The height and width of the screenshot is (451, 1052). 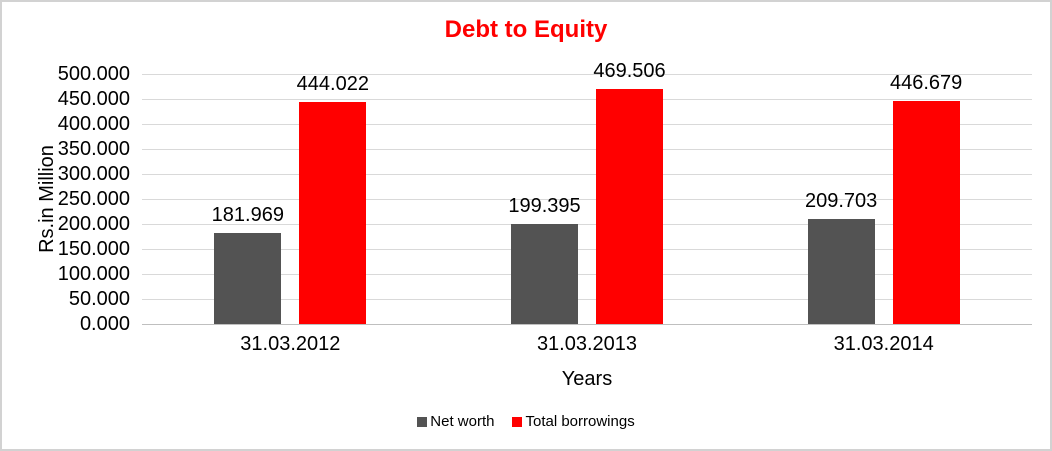 What do you see at coordinates (93, 99) in the screenshot?
I see `y-tick-label: 450.000` at bounding box center [93, 99].